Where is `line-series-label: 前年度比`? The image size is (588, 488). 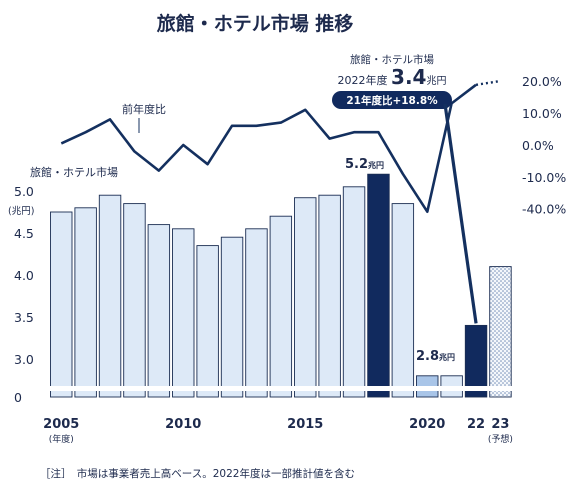
line-series-label: 前年度比 is located at coordinates (144, 109).